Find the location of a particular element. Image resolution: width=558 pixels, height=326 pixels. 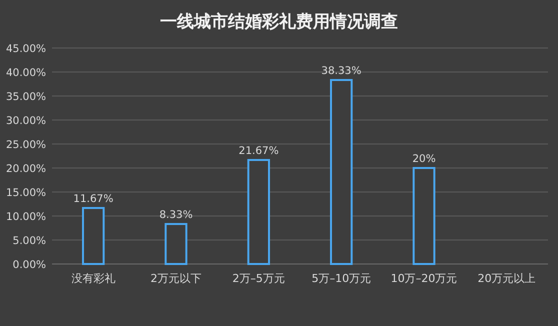

x-tick-label: 5万–10万元 is located at coordinates (342, 278).